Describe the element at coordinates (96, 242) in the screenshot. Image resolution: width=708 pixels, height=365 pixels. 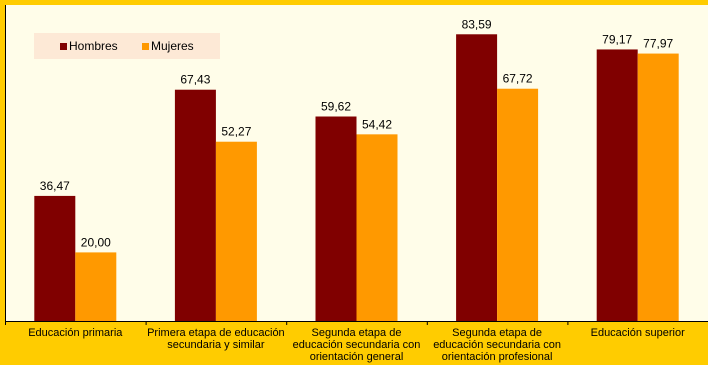
I see `data-label-mujeres-0: 20,00` at that location.